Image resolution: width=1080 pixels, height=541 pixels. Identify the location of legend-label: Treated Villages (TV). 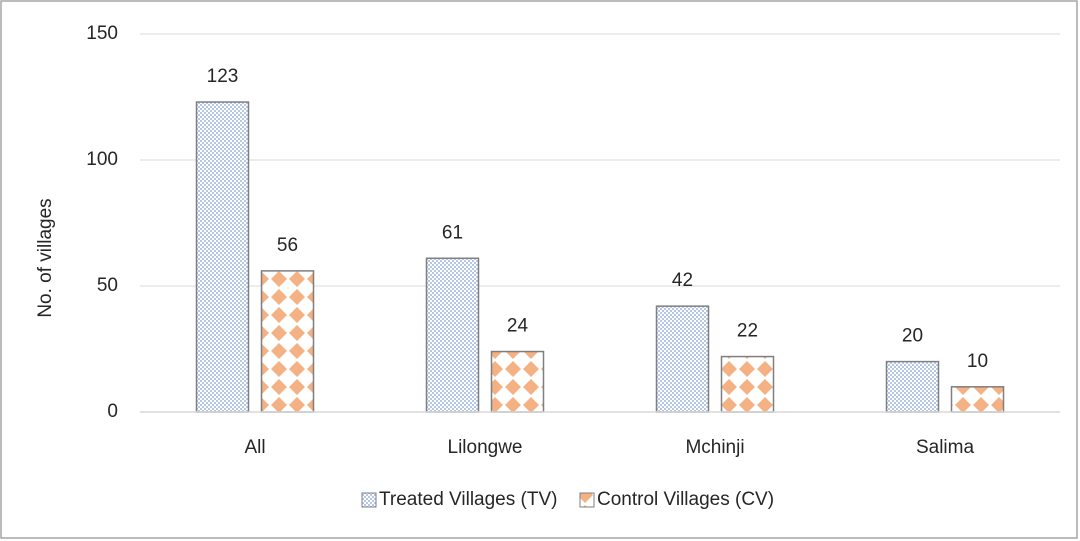
(468, 499).